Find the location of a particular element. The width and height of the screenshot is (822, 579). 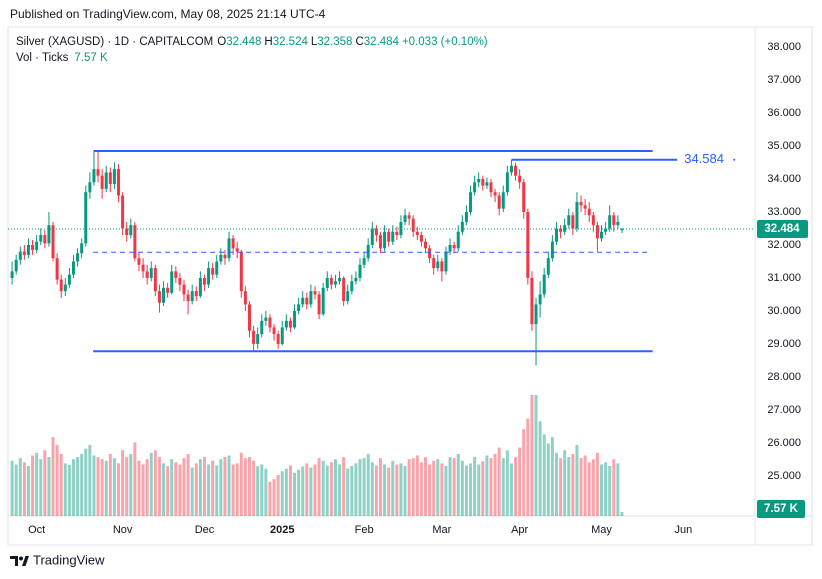

y-tick-label: 36.000 is located at coordinates (784, 113).